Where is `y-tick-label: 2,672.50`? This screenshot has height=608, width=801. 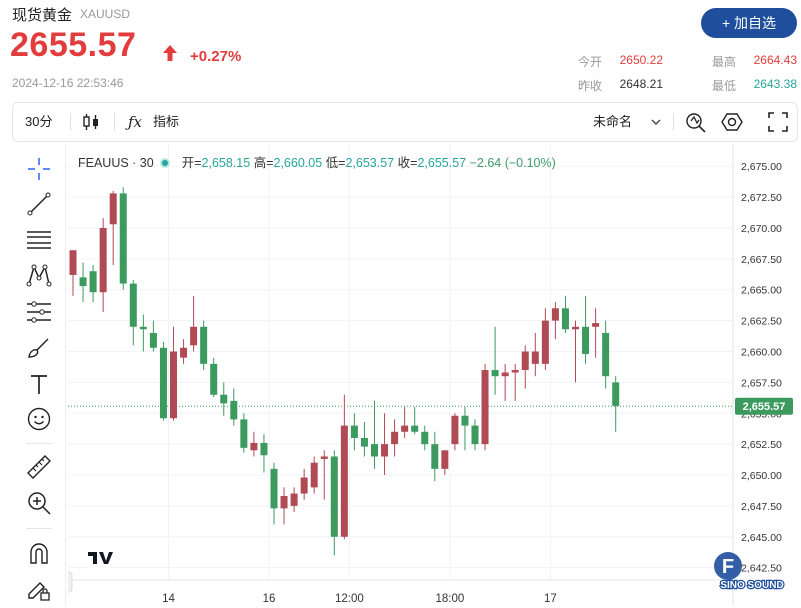 y-tick-label: 2,672.50 is located at coordinates (761, 198).